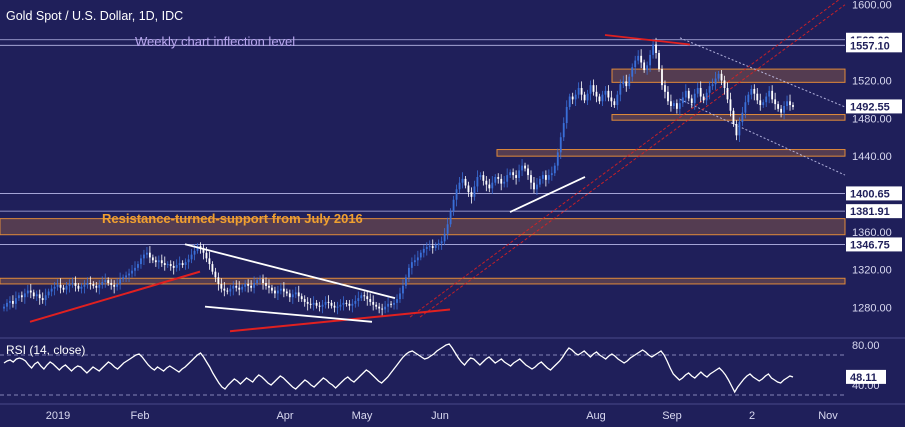  I want to click on rsi-current-label: 48.11, so click(866, 376).